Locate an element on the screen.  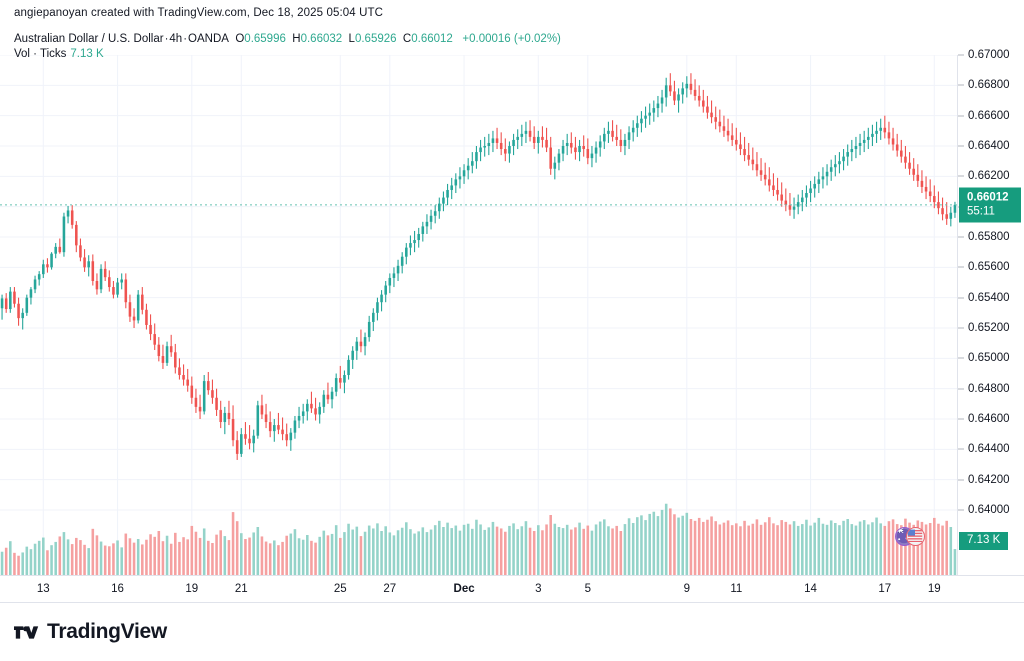
legend-open-value: 0.65996 is located at coordinates (265, 39).